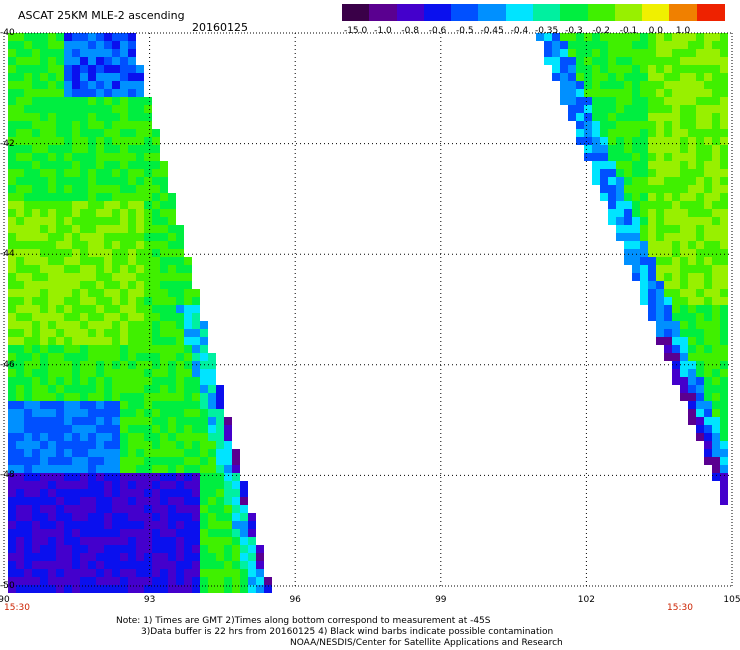 Image resolution: width=740 pixels, height=650 pixels. I want to click on colorbar-tick-label: -1.0, so click(383, 31).